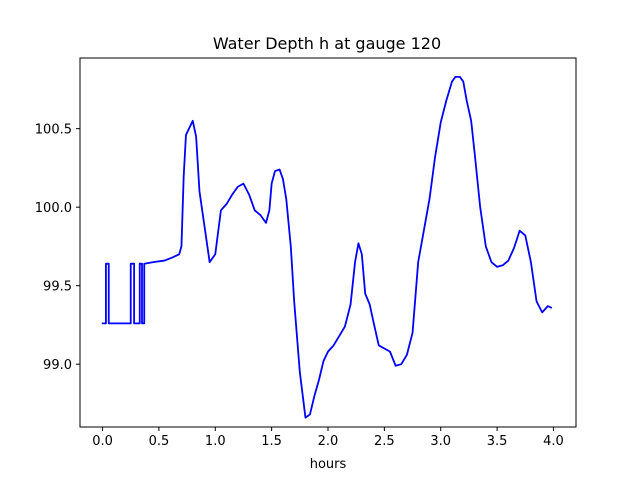 This screenshot has height=480, width=640. I want to click on x-axis: 0.0 0.5 1.0 1.5 2.0 2.5 3.0 3.5 4.0, so click(328, 438).